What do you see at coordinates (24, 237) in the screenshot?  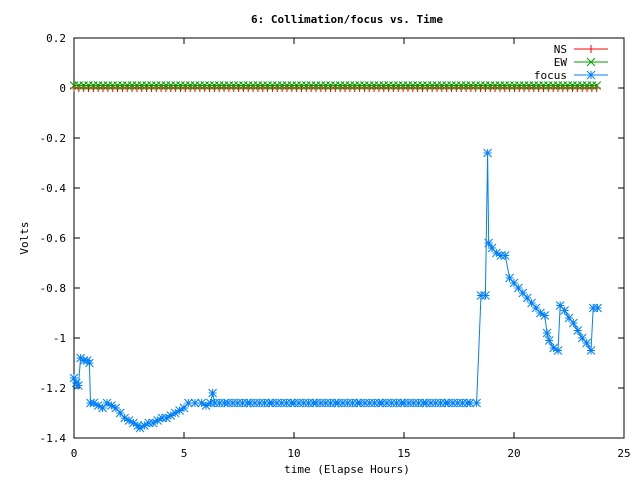 I see `y-axis-label: Volts` at bounding box center [24, 237].